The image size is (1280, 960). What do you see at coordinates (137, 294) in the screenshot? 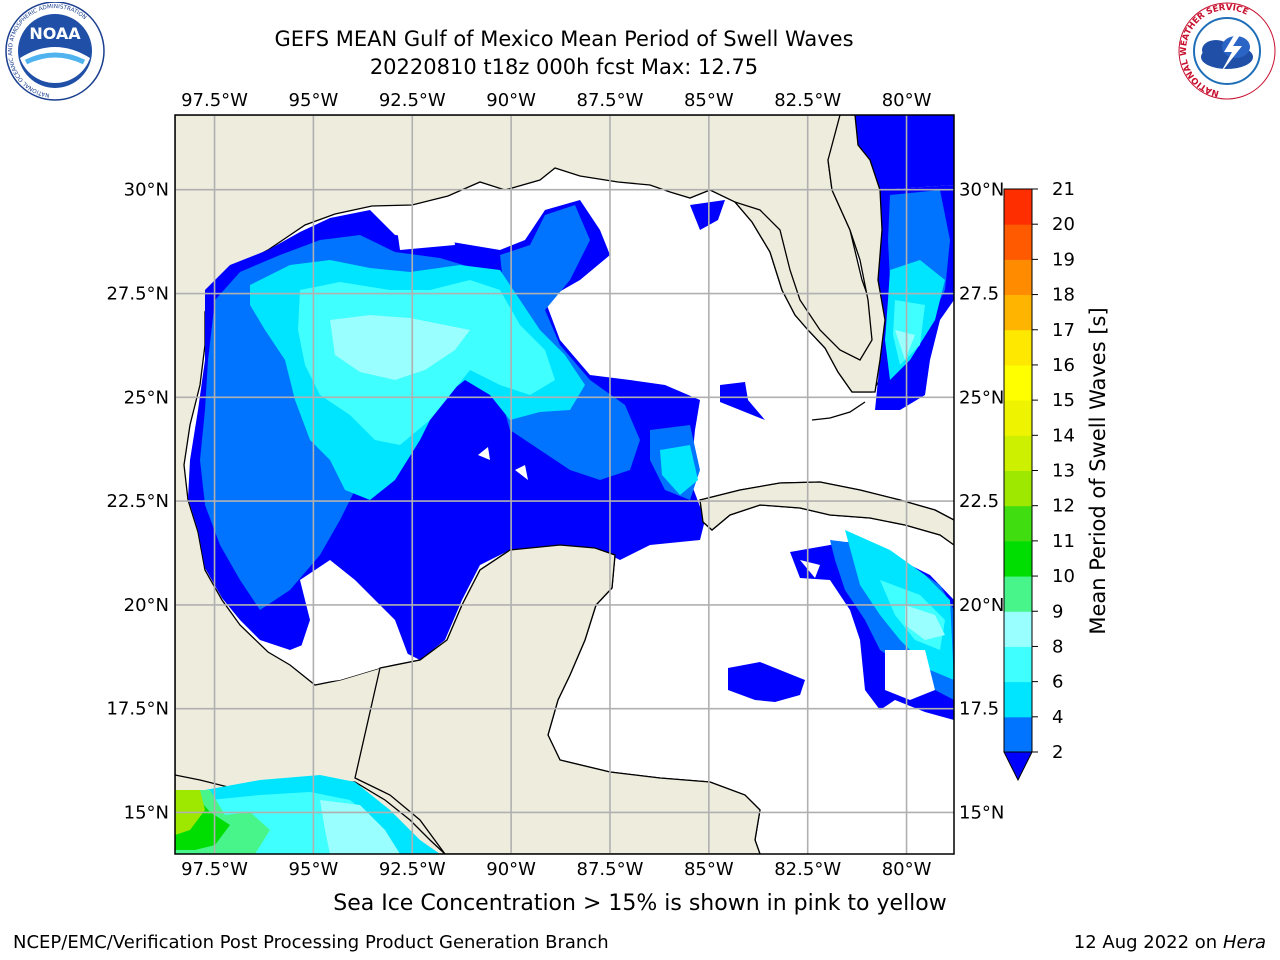
I see `lat-tick-label-left: 27.5°N` at bounding box center [137, 294].